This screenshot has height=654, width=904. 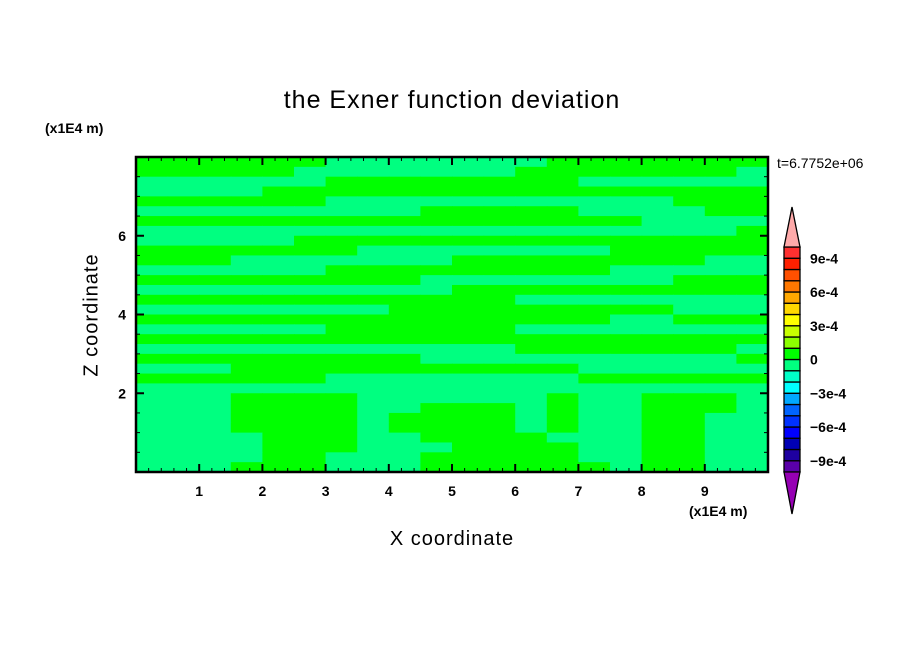 What do you see at coordinates (718, 511) in the screenshot?
I see `x-axis-unit: (x1E4 m)` at bounding box center [718, 511].